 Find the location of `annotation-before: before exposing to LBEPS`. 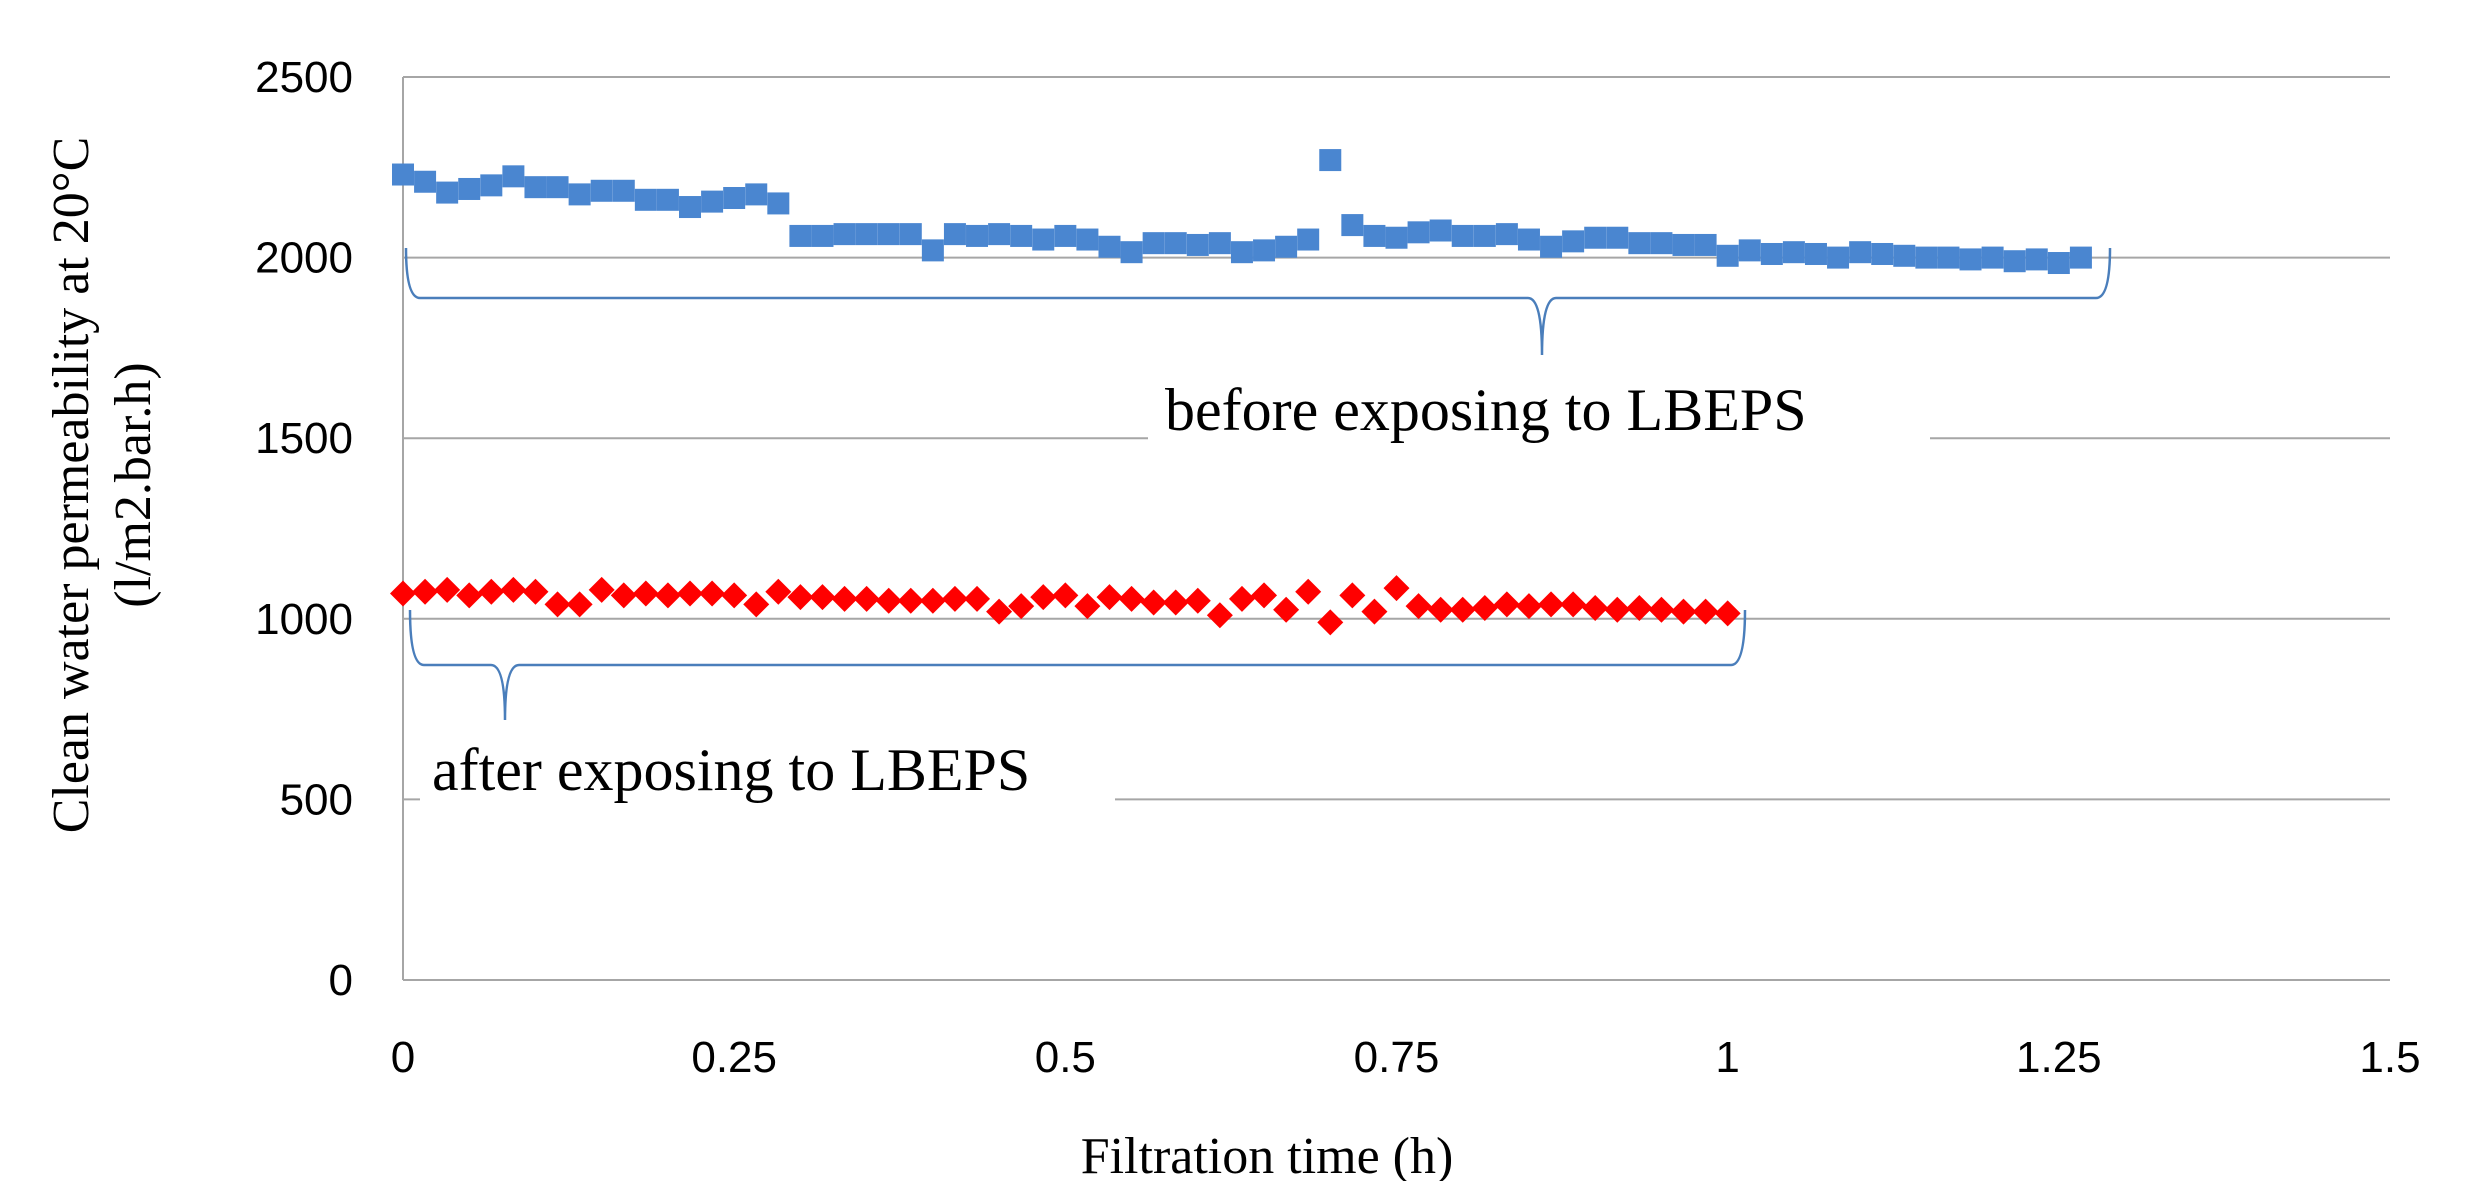

annotation-before: before exposing to LBEPS is located at coordinates (1486, 410).